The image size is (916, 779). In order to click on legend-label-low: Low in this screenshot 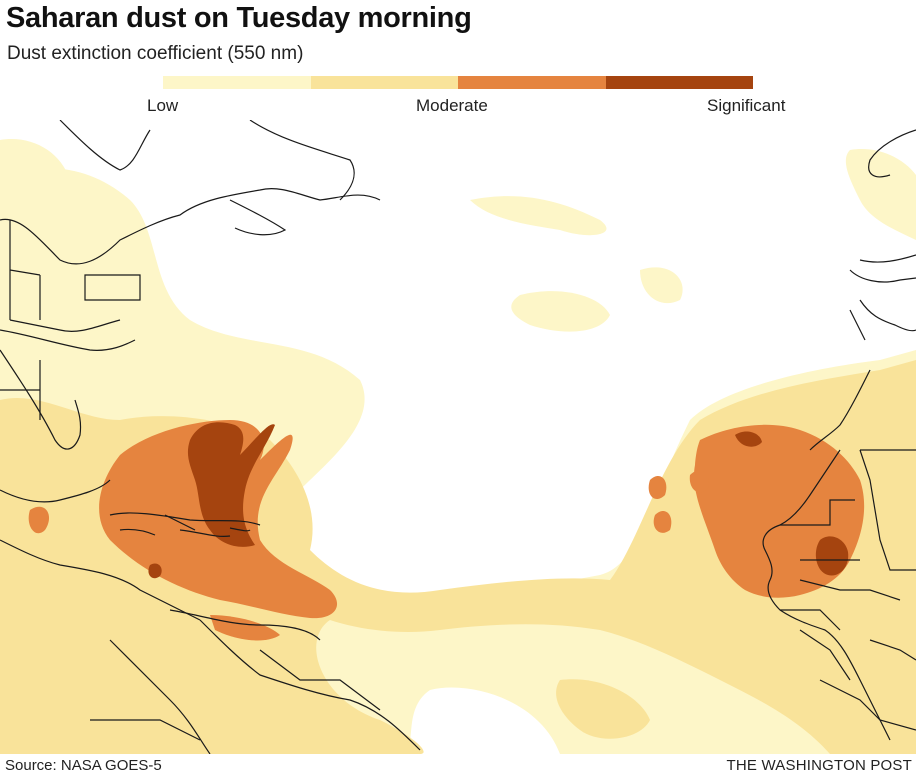, I will do `click(163, 105)`.